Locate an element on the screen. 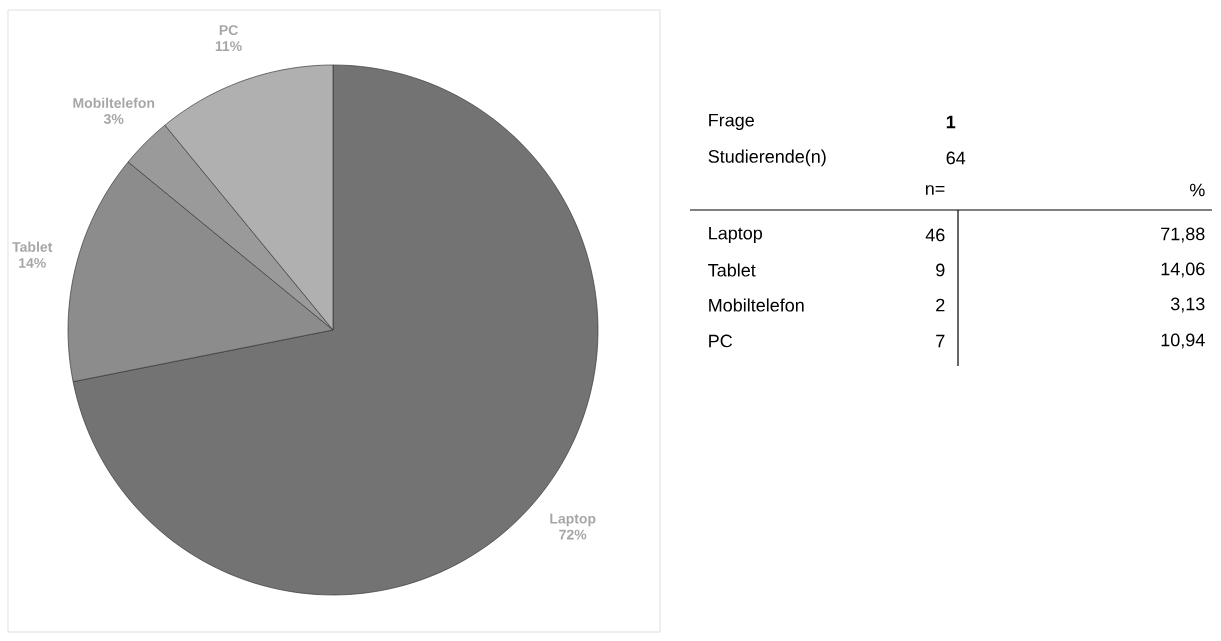 This screenshot has height=641, width=1221. text: Studierende(n) is located at coordinates (767, 158).